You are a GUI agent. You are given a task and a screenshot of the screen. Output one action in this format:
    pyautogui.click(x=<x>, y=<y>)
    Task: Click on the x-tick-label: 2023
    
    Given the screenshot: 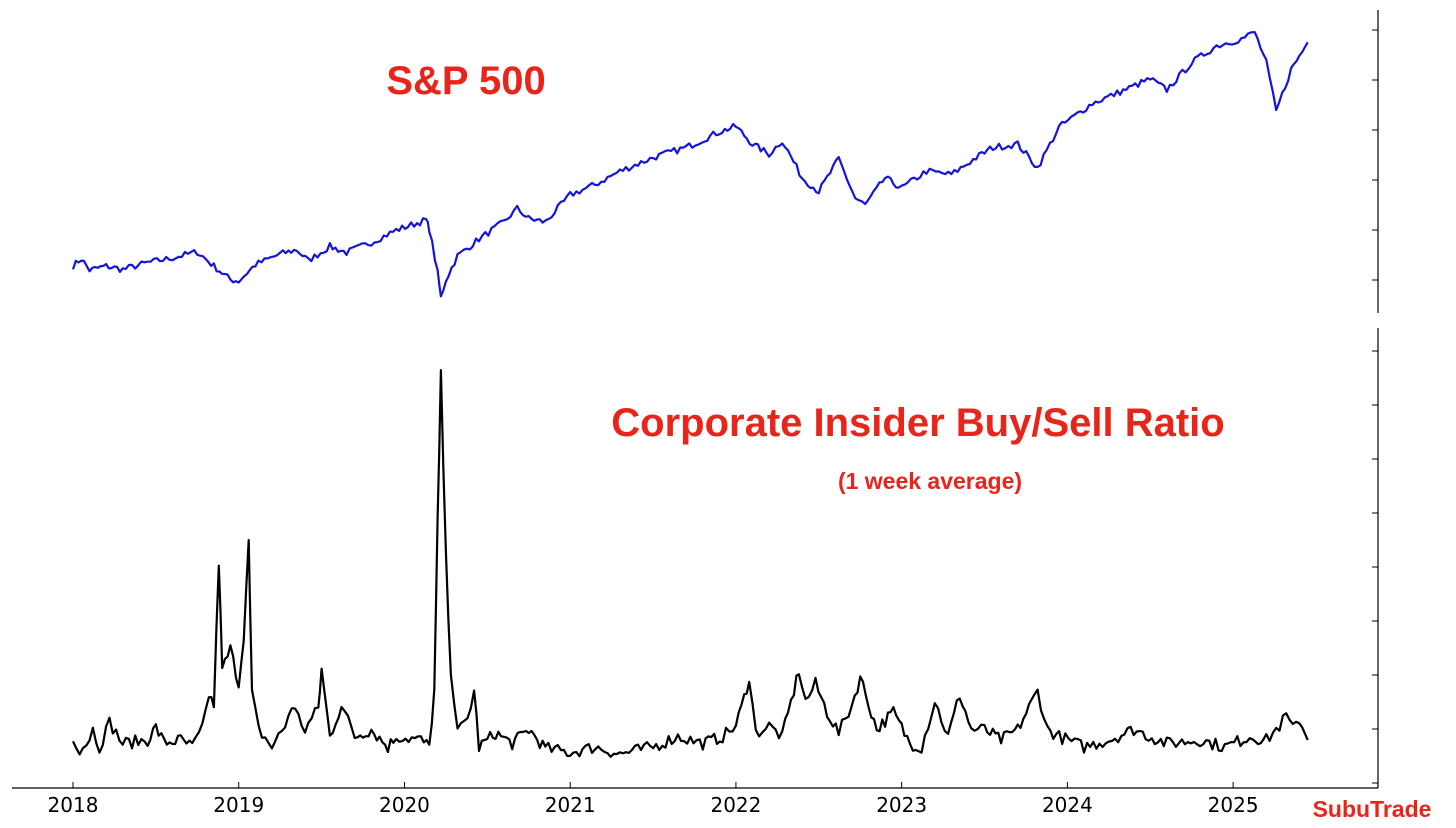 What is the action you would take?
    pyautogui.click(x=901, y=805)
    